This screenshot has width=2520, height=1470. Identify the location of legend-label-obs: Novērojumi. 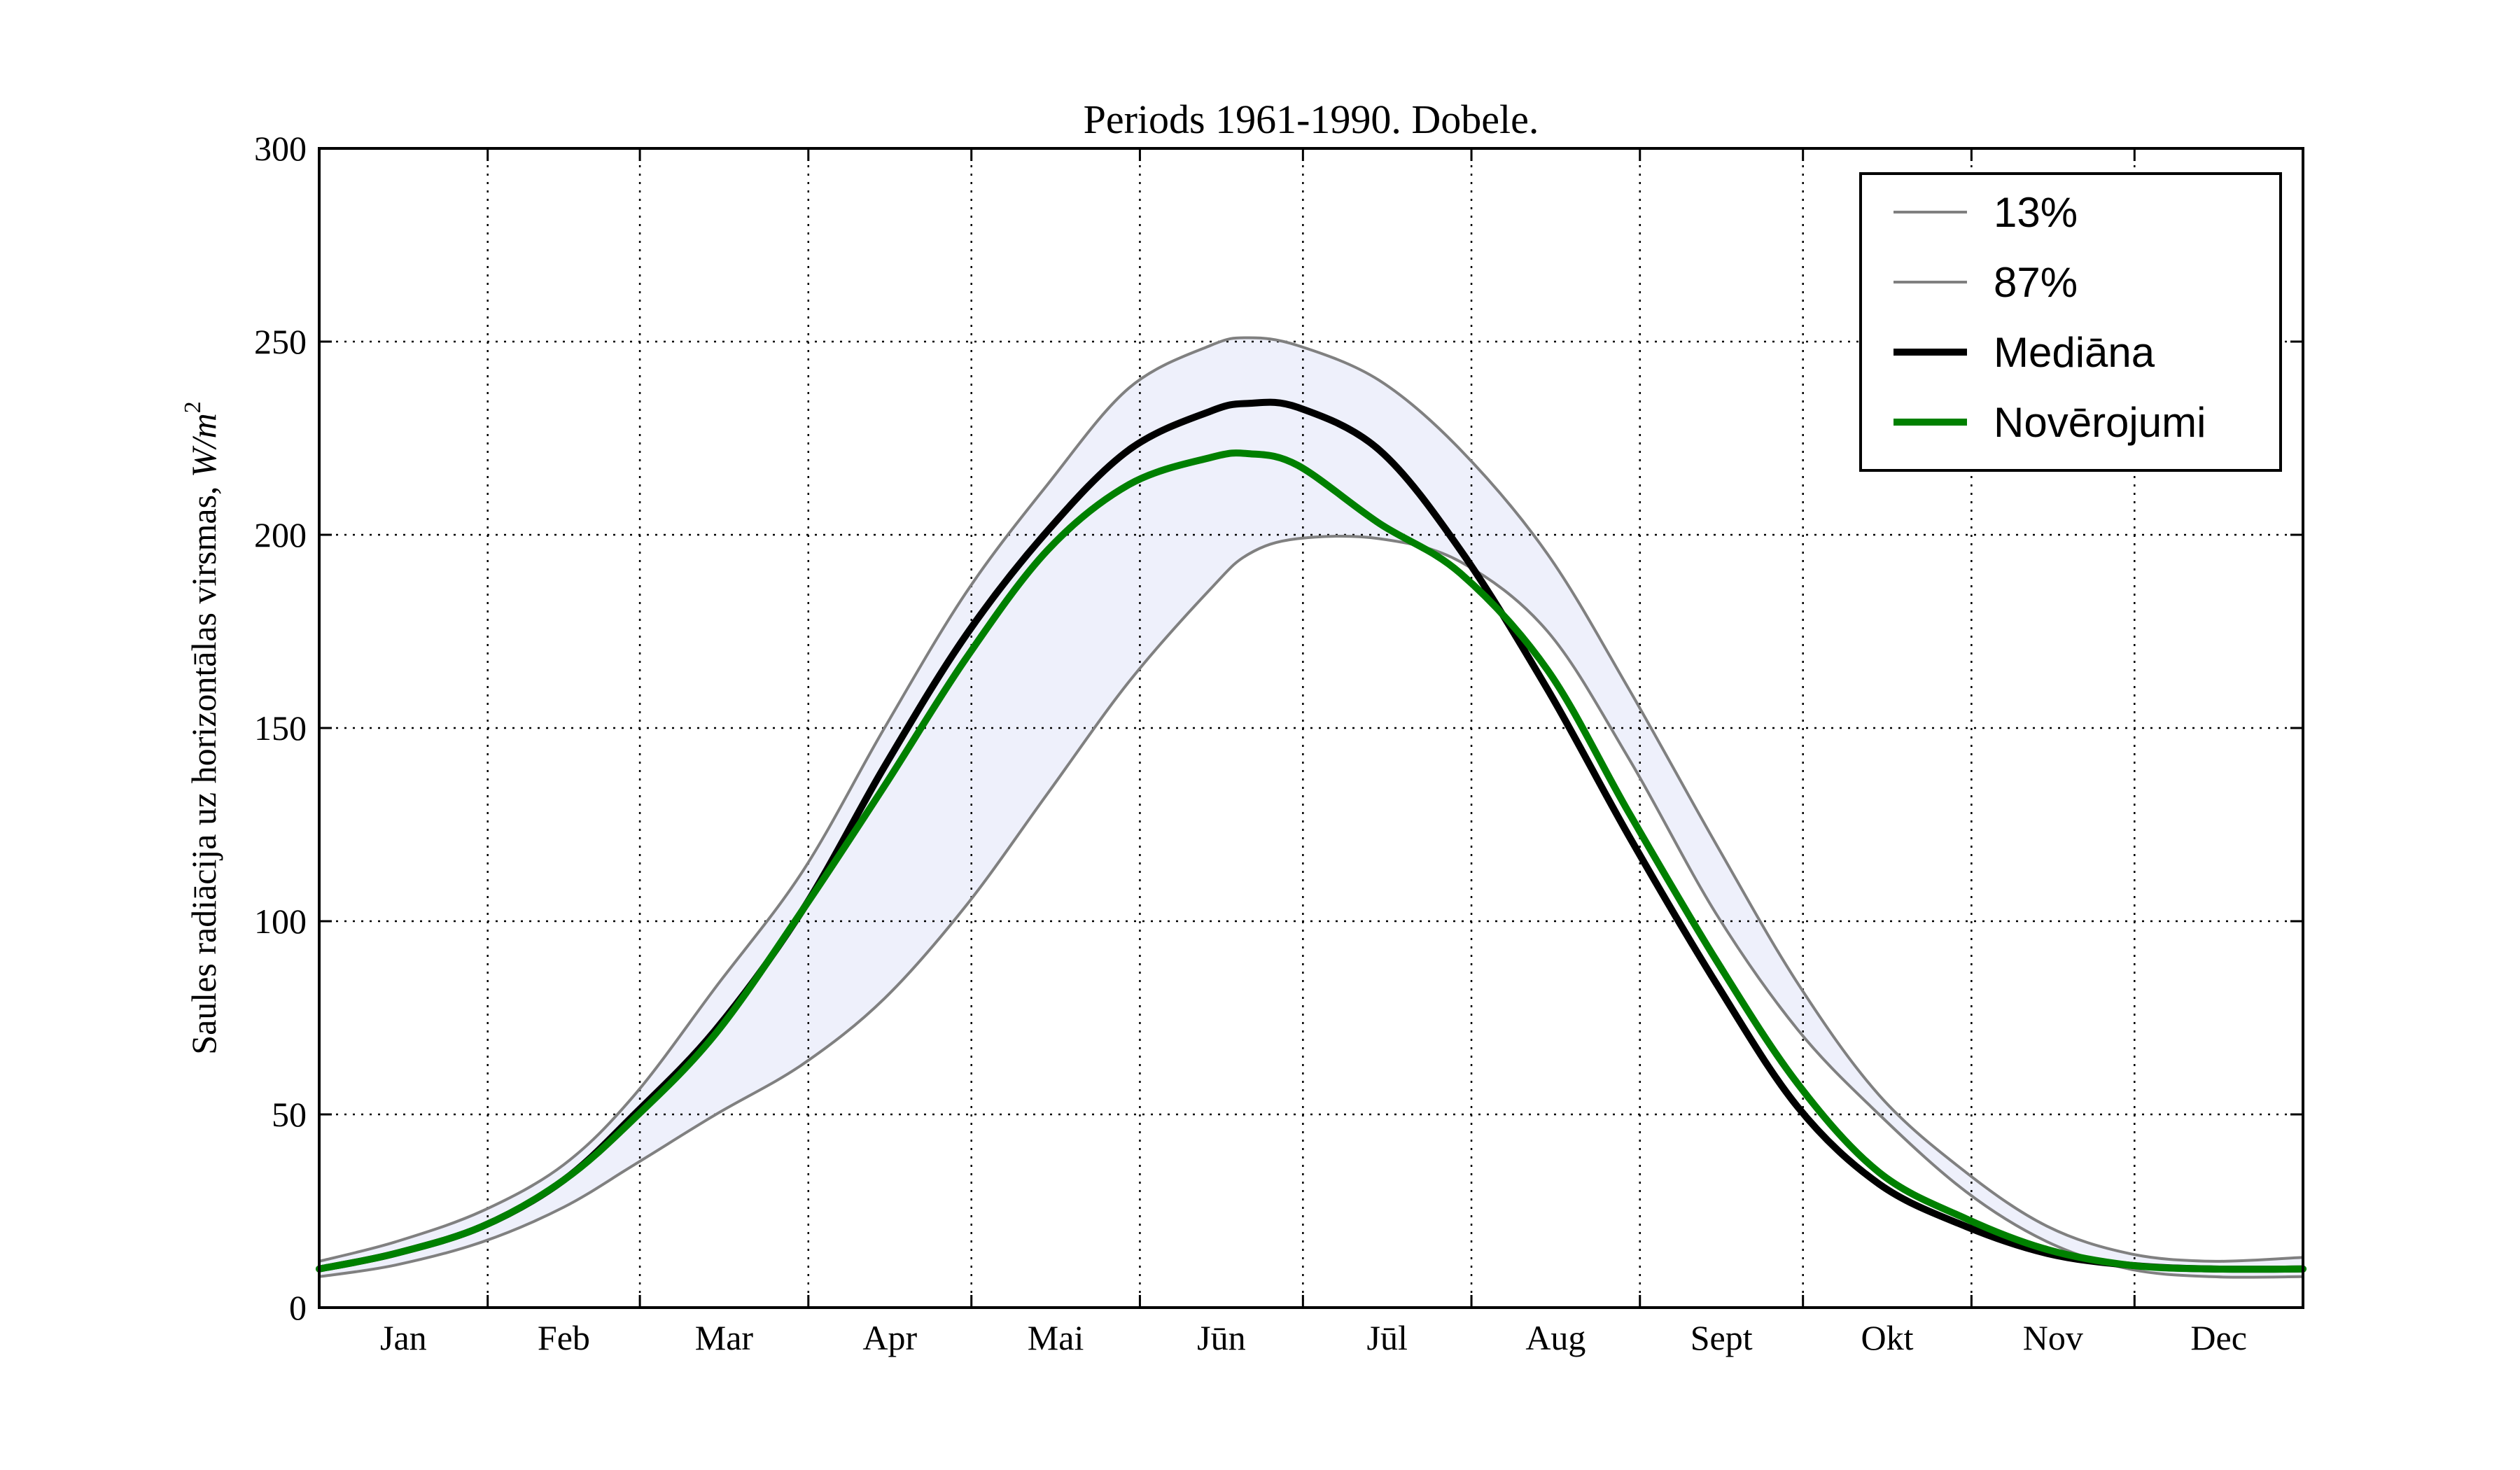
(2100, 422).